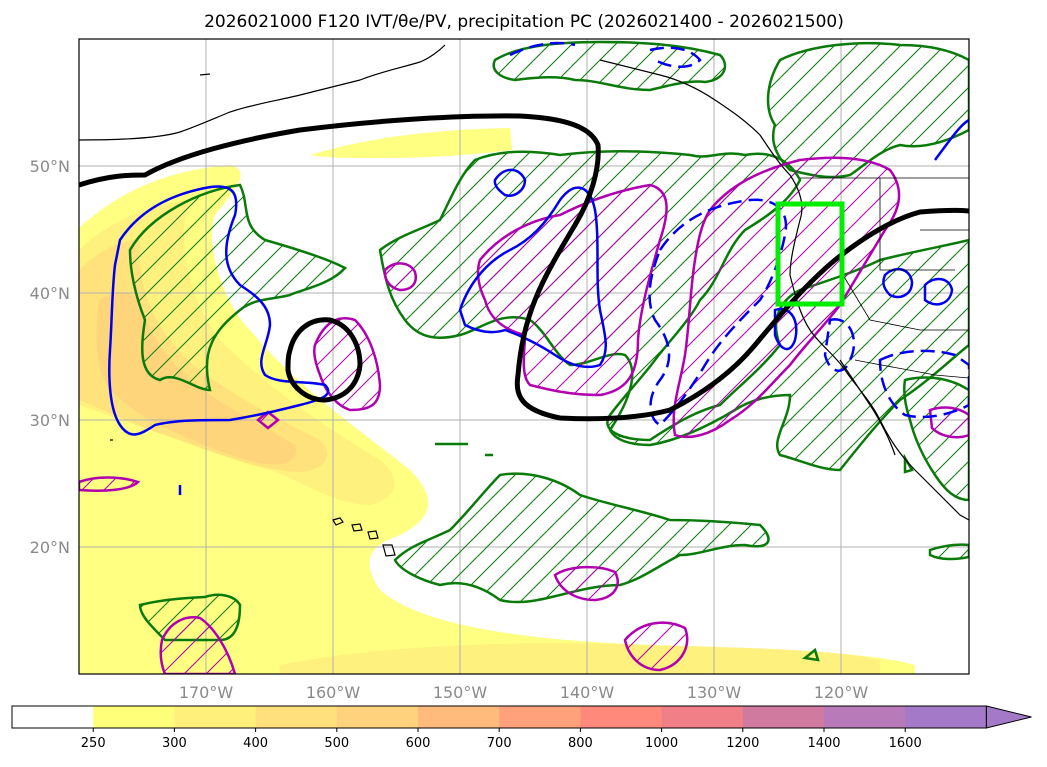  What do you see at coordinates (587, 692) in the screenshot?
I see `lon-tick-140w: 140°W` at bounding box center [587, 692].